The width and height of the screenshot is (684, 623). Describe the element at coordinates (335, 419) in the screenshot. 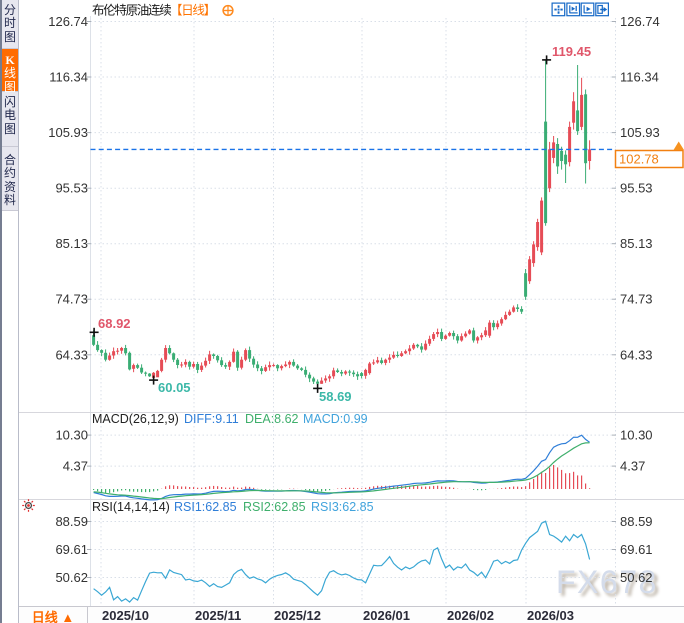

I see `svg-text: MACD:0.99` at that location.